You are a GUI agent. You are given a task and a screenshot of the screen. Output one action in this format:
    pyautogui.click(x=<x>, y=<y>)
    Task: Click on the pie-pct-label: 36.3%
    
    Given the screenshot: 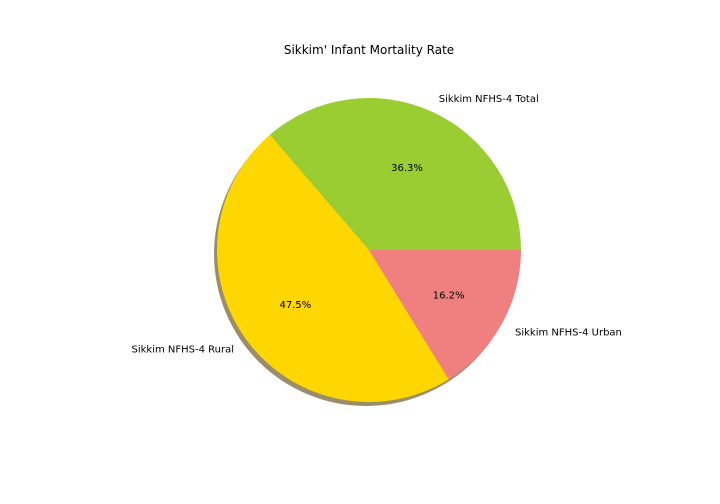 What is the action you would take?
    pyautogui.click(x=407, y=168)
    